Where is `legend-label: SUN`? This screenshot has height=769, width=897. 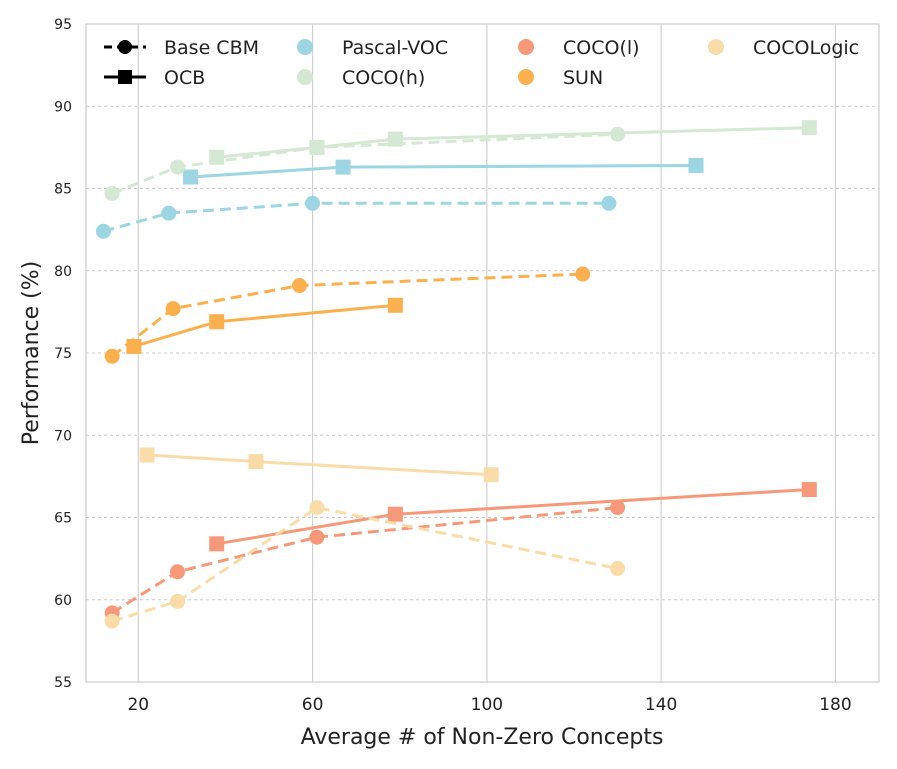 legend-label: SUN is located at coordinates (583, 78).